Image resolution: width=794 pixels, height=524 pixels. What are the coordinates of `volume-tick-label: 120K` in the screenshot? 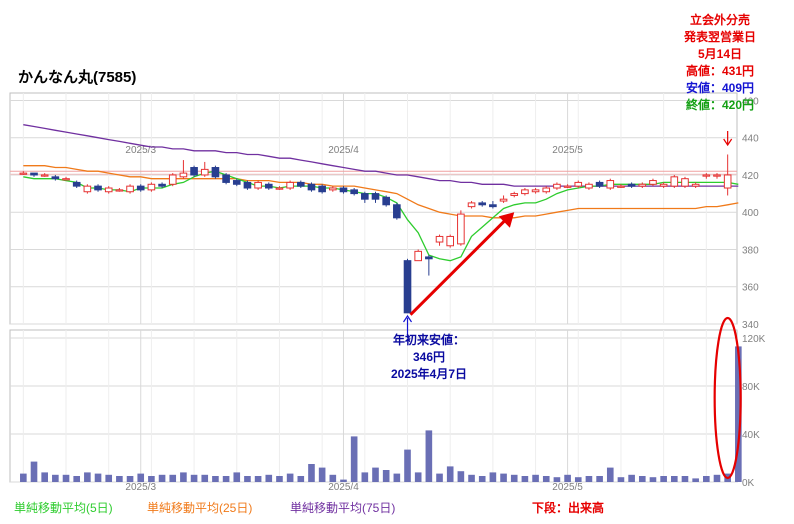 It's located at (754, 339).